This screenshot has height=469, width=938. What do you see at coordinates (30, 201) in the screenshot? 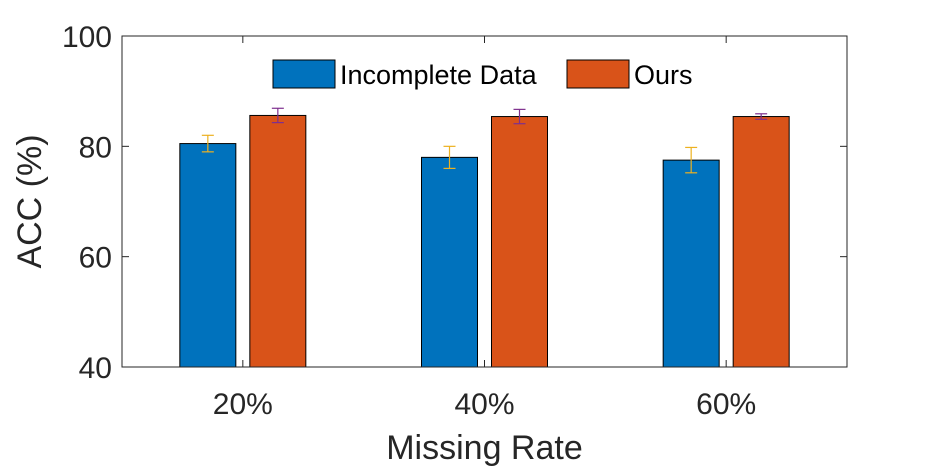
I see `y-axis-title: ACC (%)` at bounding box center [30, 201].